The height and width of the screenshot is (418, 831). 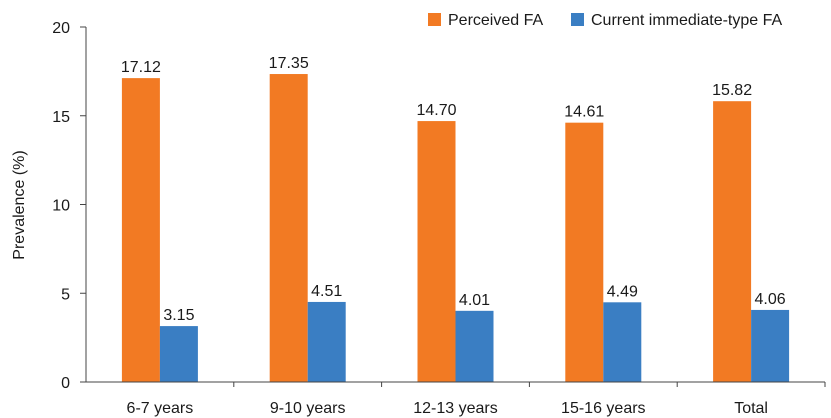 I want to click on y-axis-title: Prevalence (%), so click(x=19, y=204).